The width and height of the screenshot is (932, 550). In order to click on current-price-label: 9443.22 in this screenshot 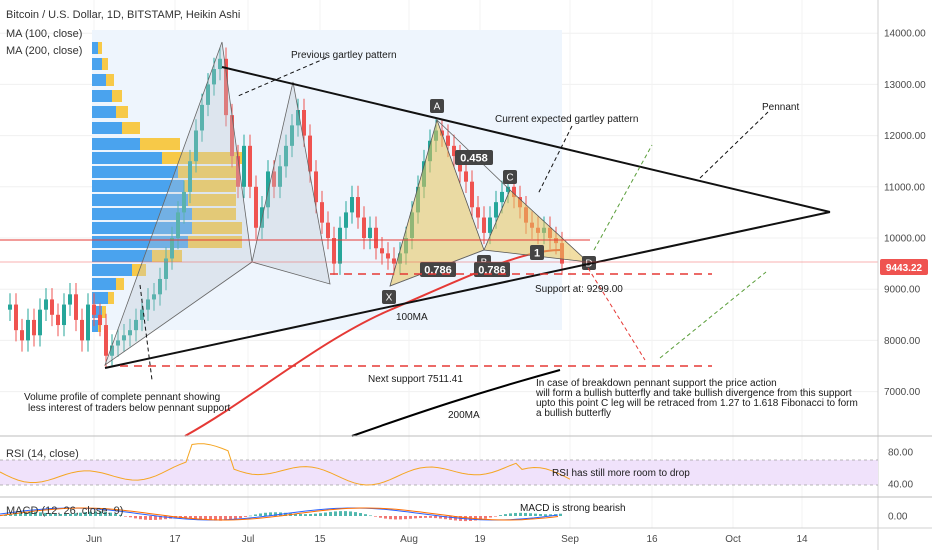, I will do `click(904, 268)`.